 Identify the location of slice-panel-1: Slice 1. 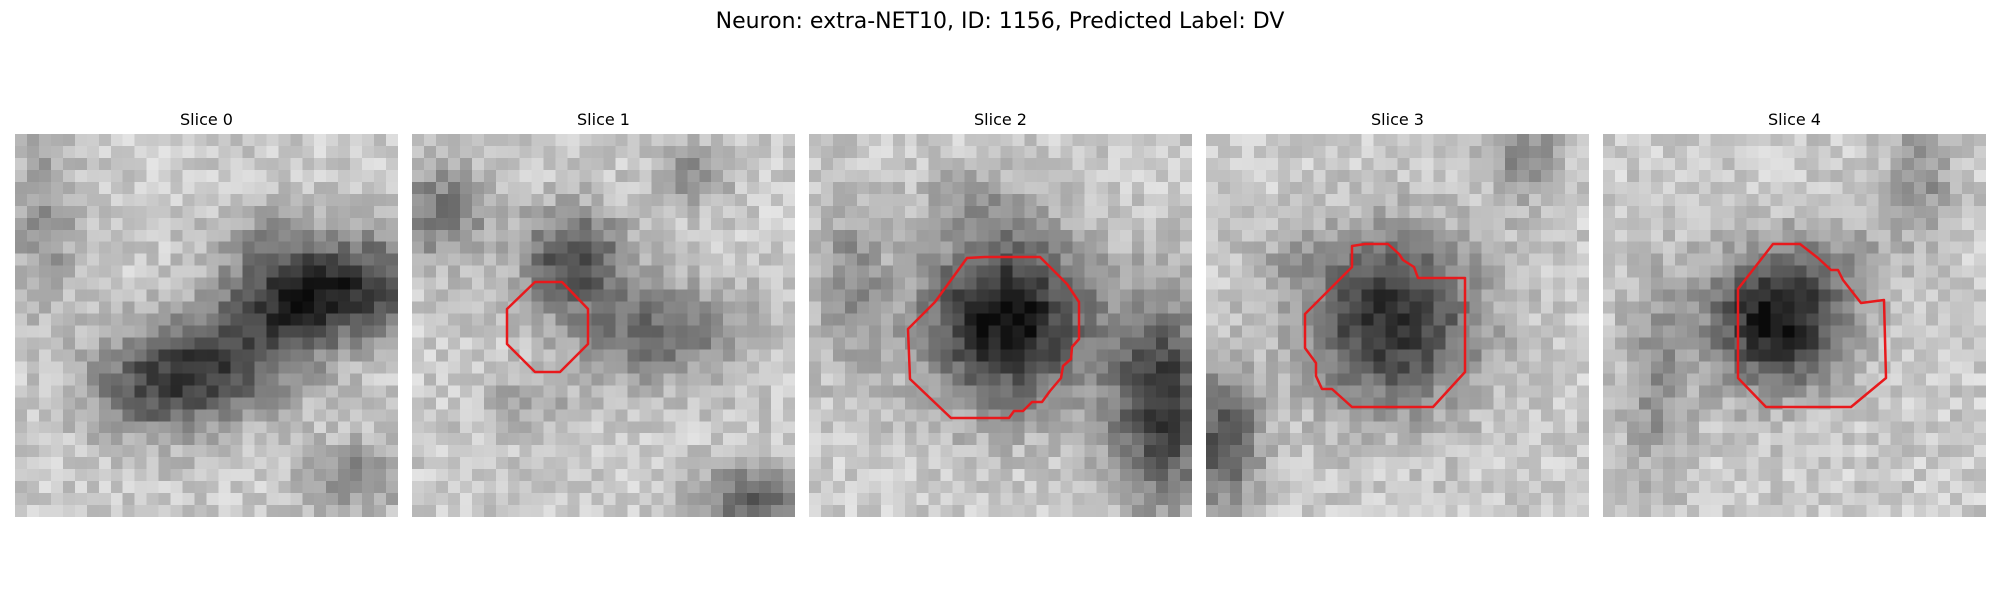
(603, 313).